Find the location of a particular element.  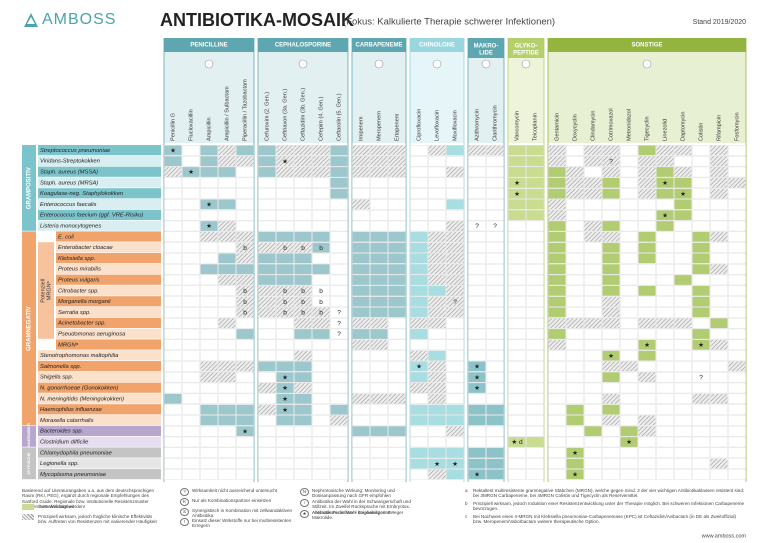

cell-symbol: b is located at coordinates (321, 313).